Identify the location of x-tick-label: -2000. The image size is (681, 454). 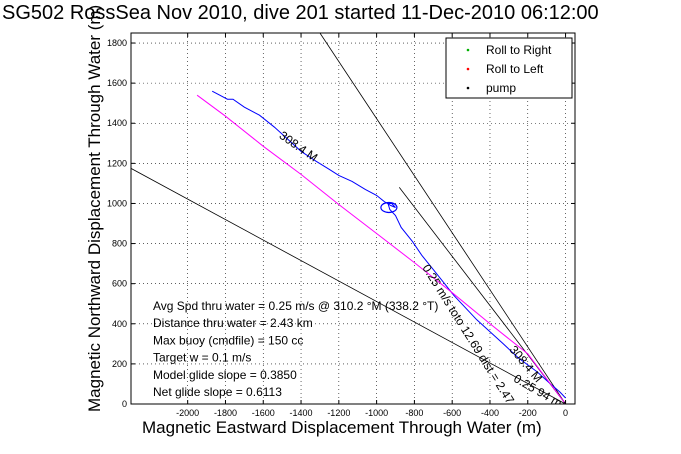
(187, 413).